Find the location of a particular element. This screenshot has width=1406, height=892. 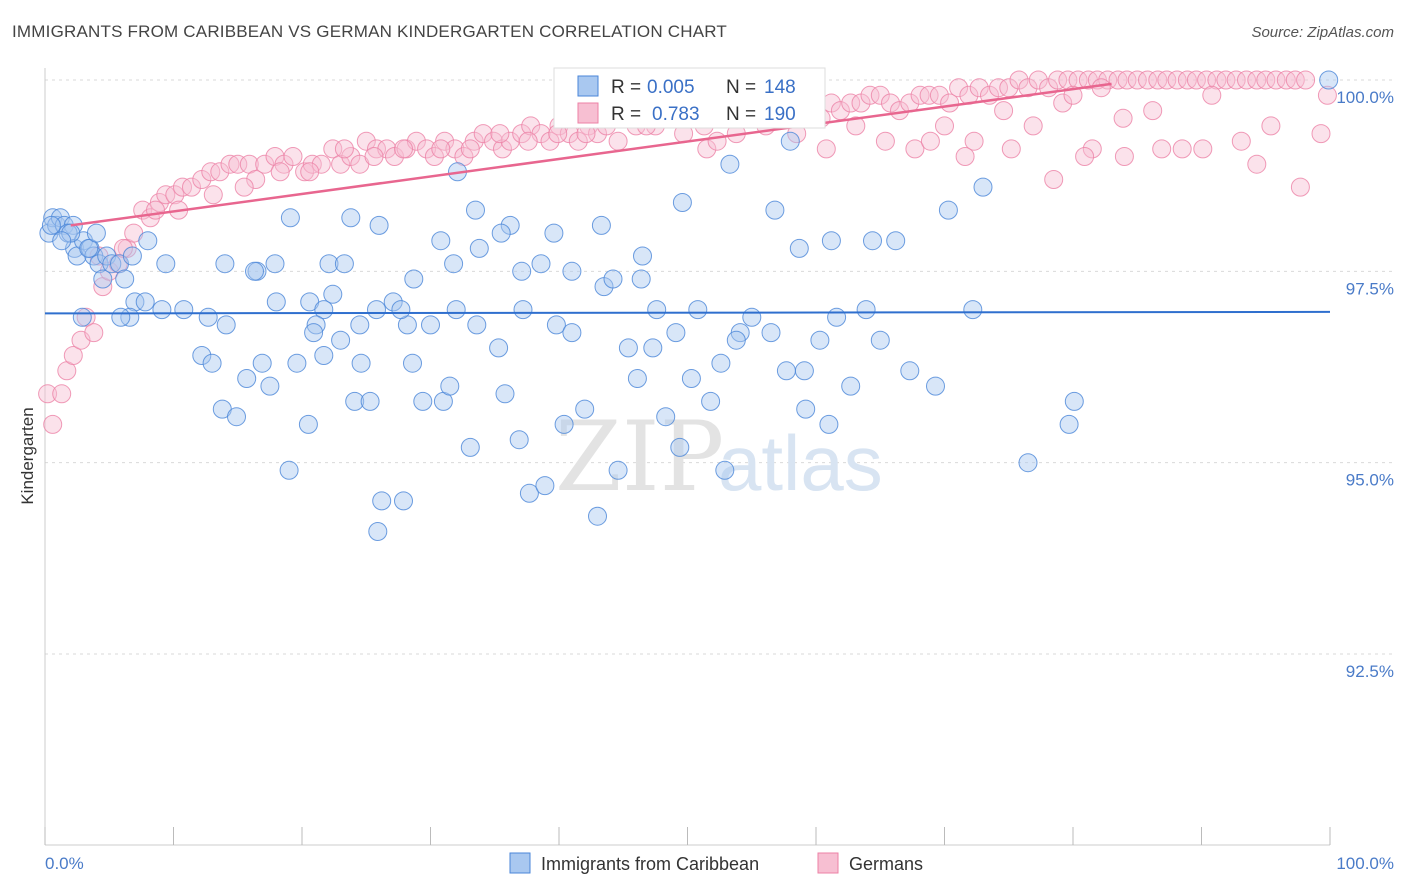

legend-swatch-pink is located at coordinates (588, 113).